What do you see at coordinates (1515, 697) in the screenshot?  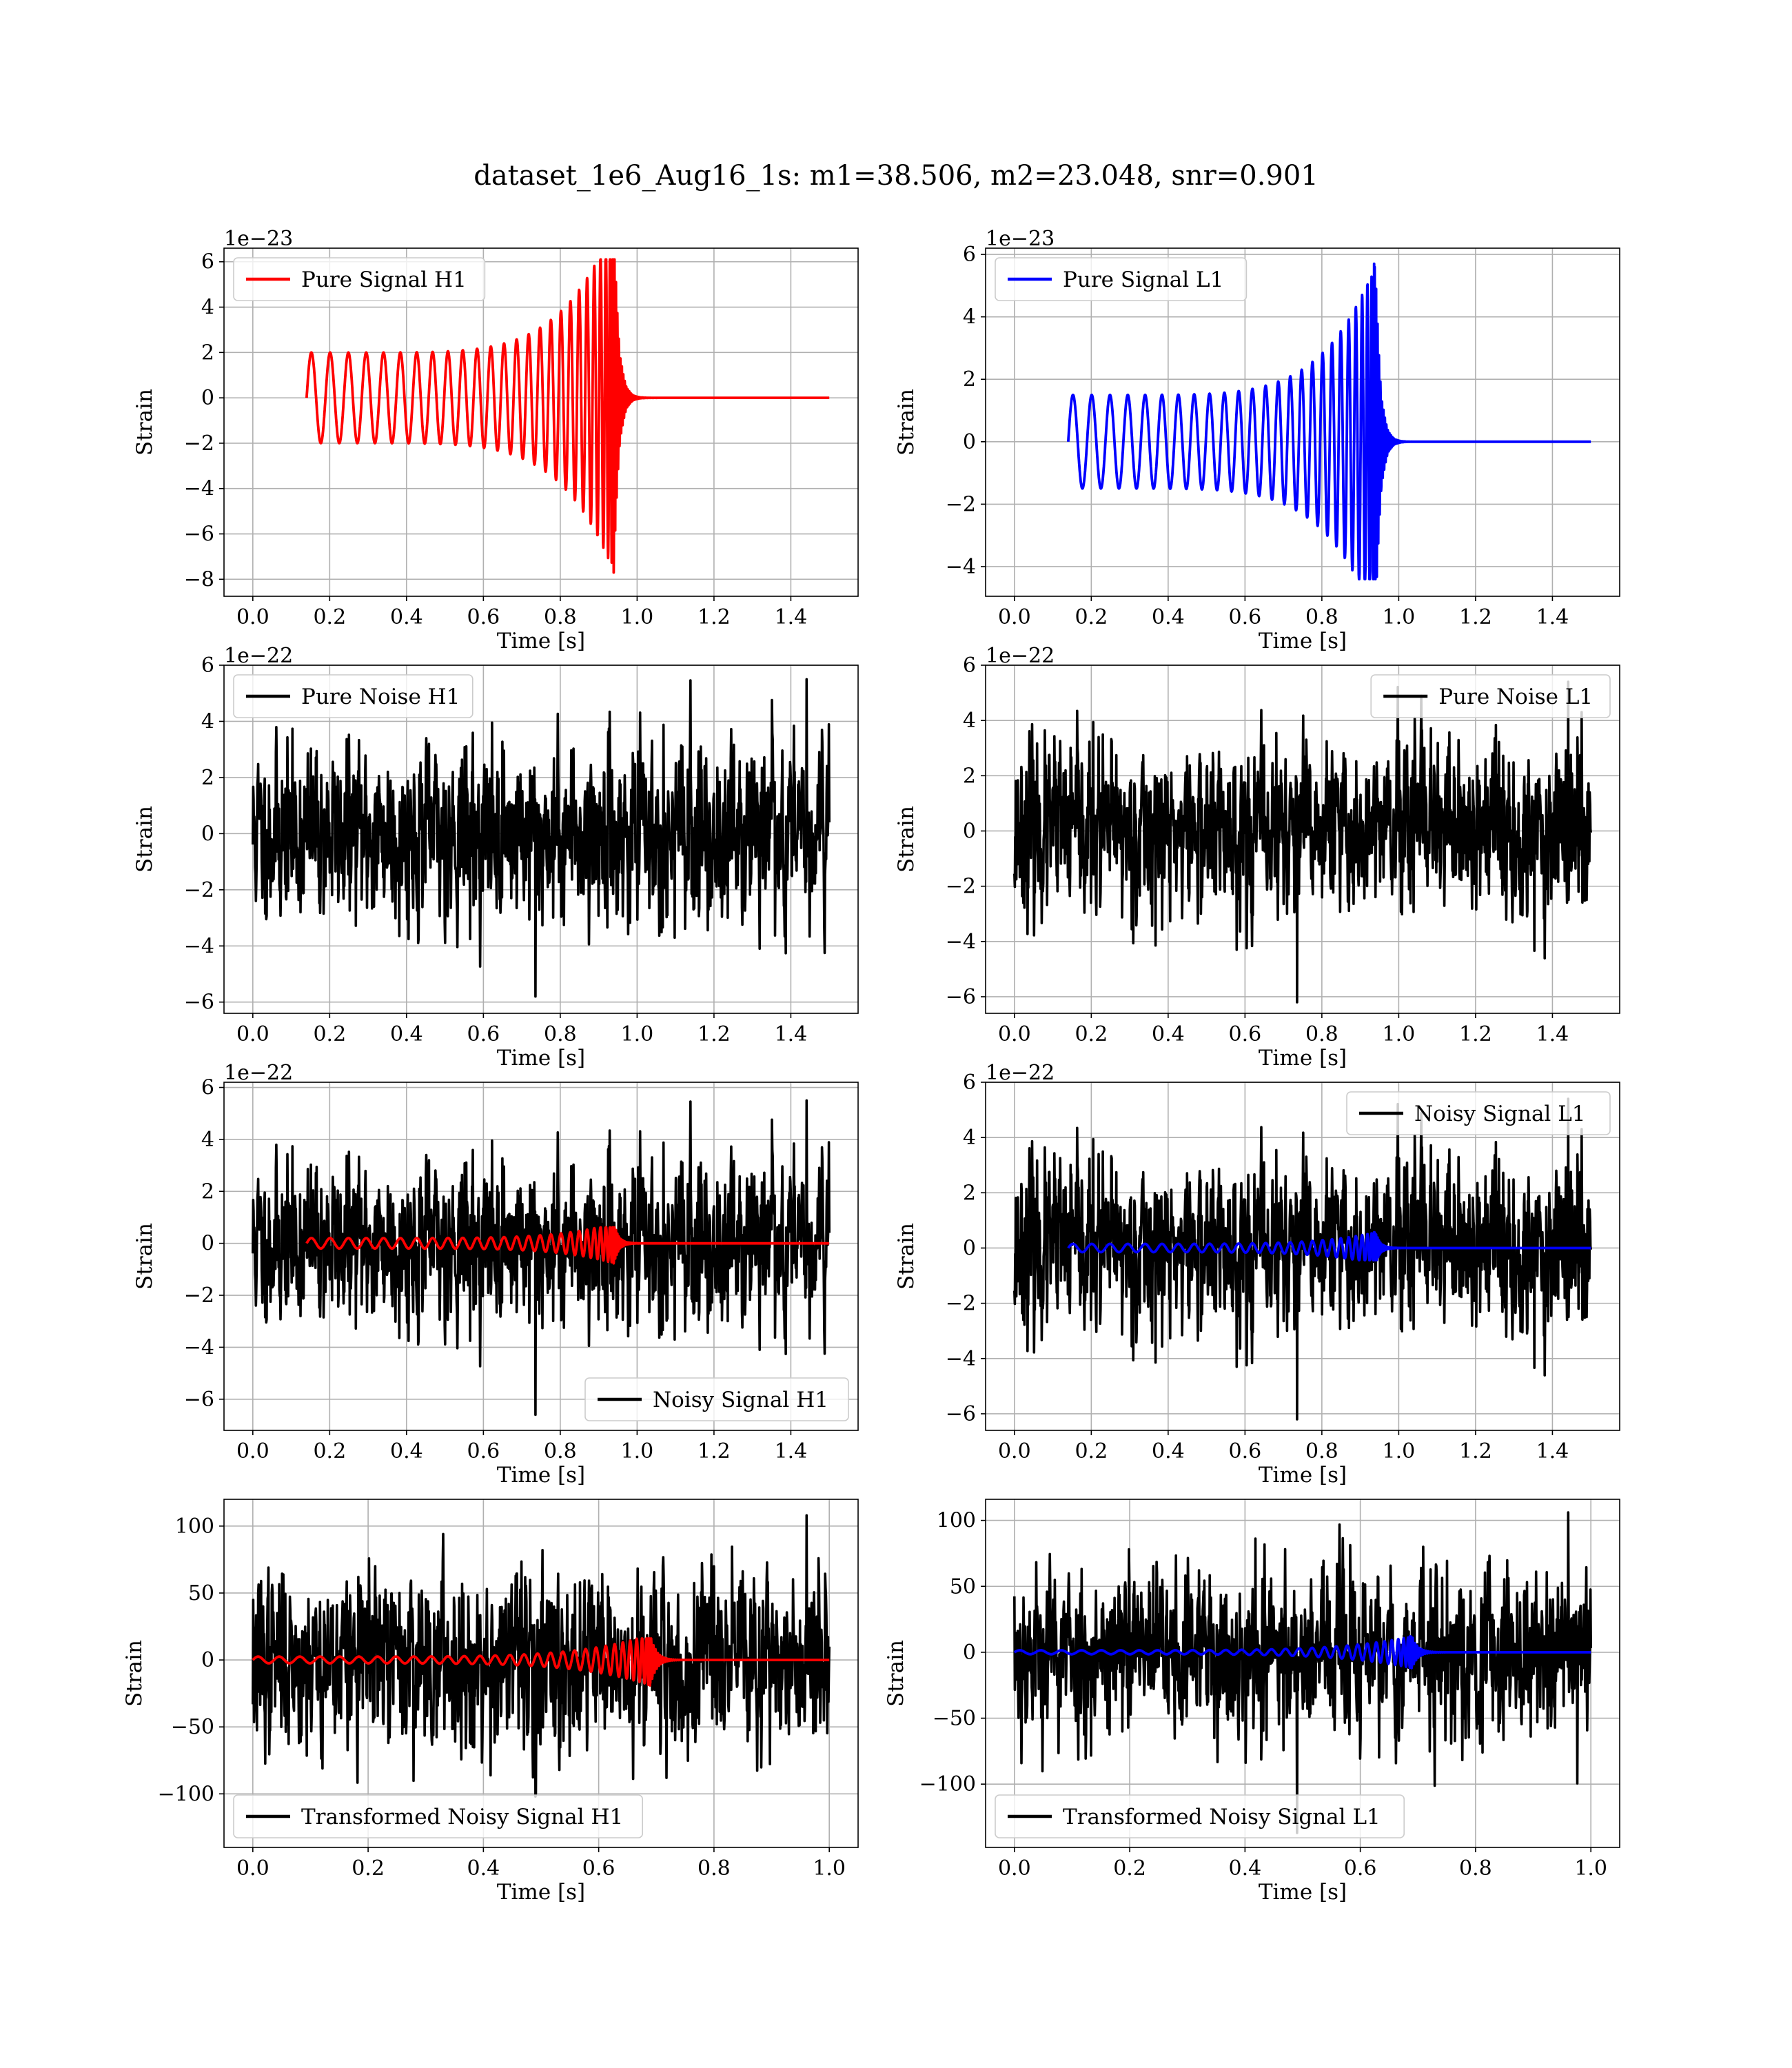 I see `legend-label: Pure Noise L1` at bounding box center [1515, 697].